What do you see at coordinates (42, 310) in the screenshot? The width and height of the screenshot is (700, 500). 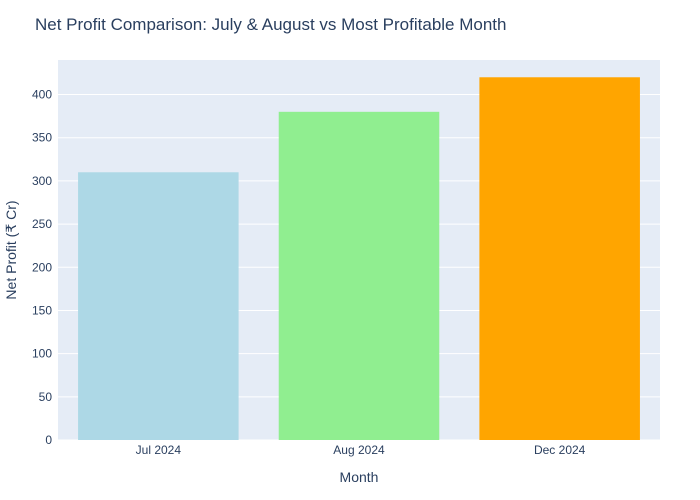 I see `y-tick-label: 150` at bounding box center [42, 310].